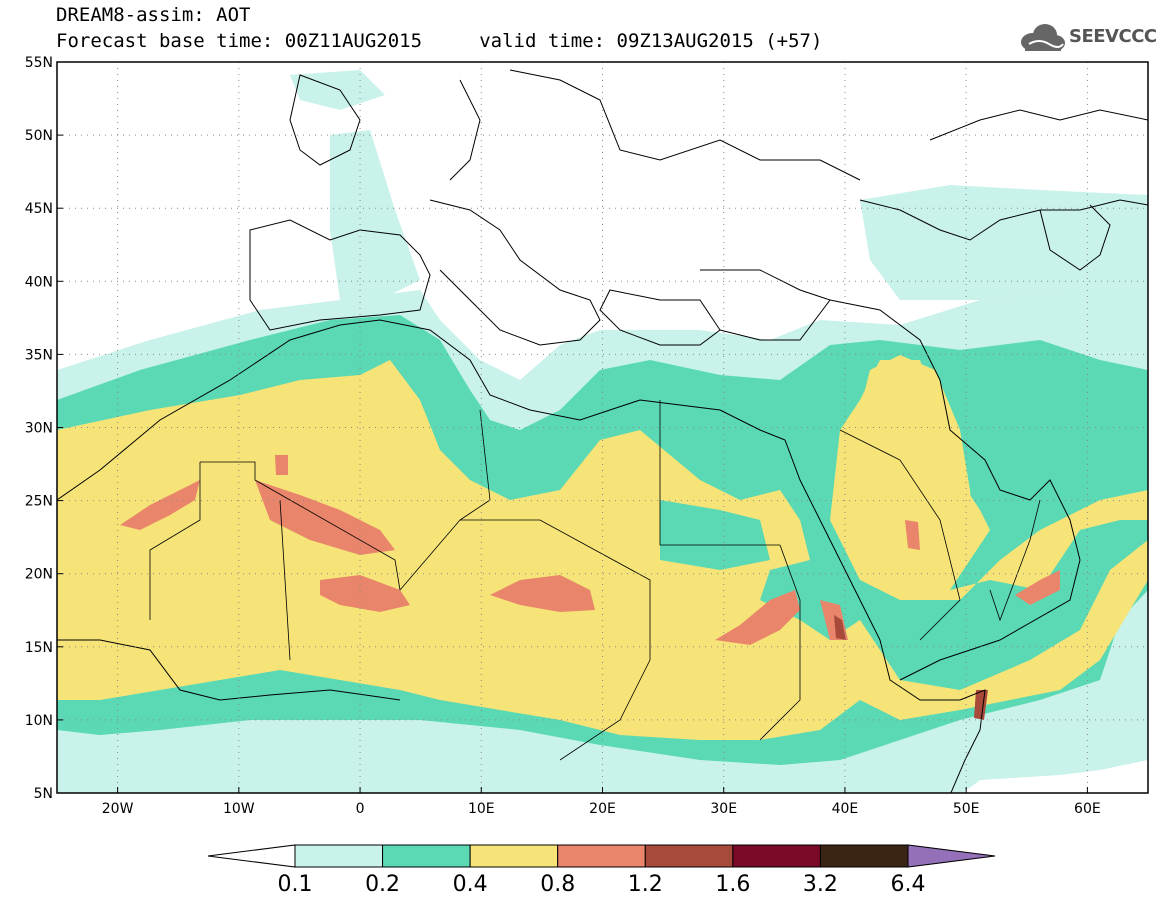 This screenshot has width=1165, height=905. I want to click on colorbar-over-arrow, so click(951, 856).